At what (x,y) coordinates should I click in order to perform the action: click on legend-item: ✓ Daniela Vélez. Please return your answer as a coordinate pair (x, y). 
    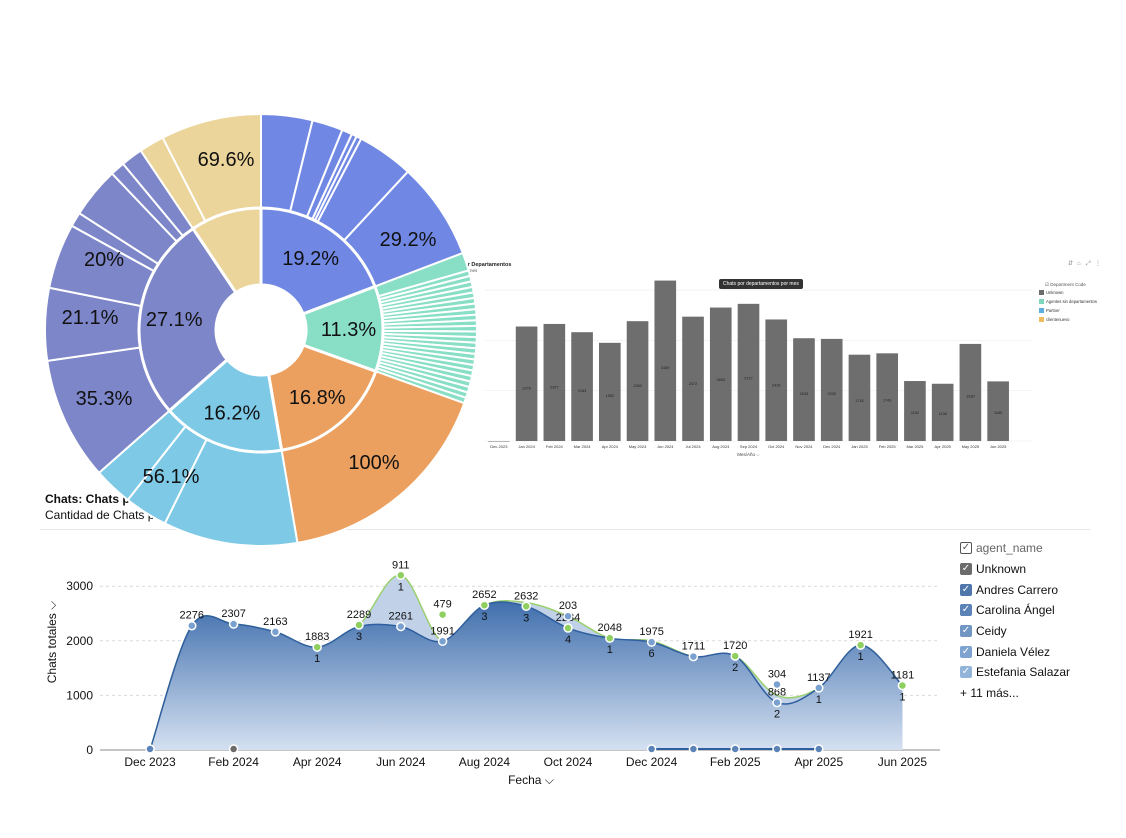
    Looking at the image, I should click on (1015, 651).